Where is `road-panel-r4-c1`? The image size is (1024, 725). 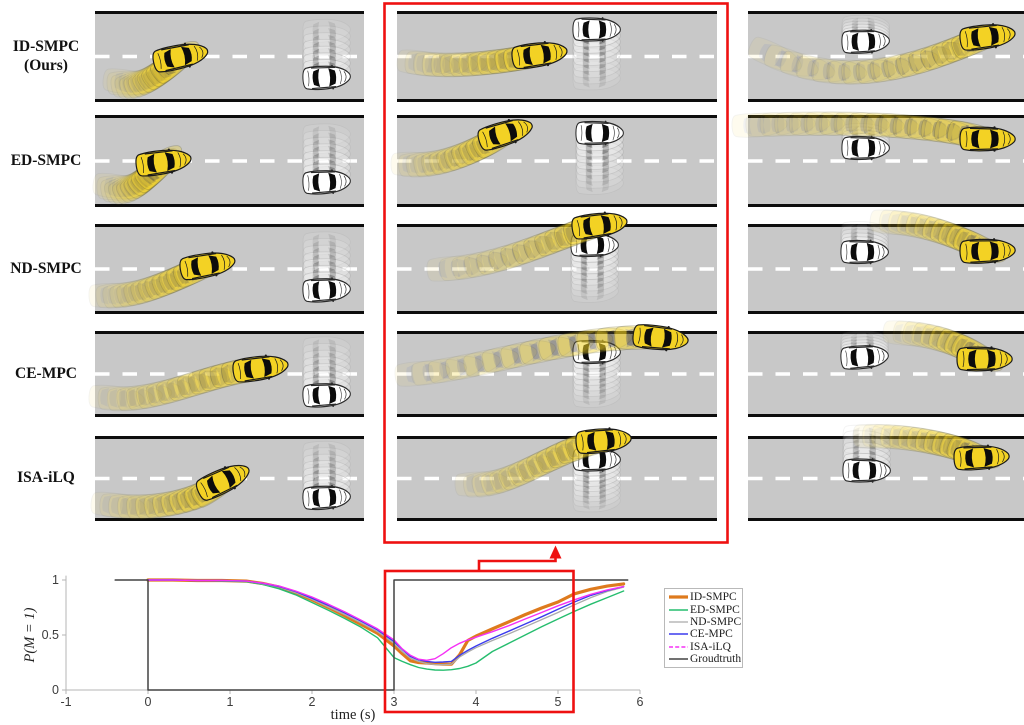
road-panel-r4-c1 is located at coordinates (557, 472).